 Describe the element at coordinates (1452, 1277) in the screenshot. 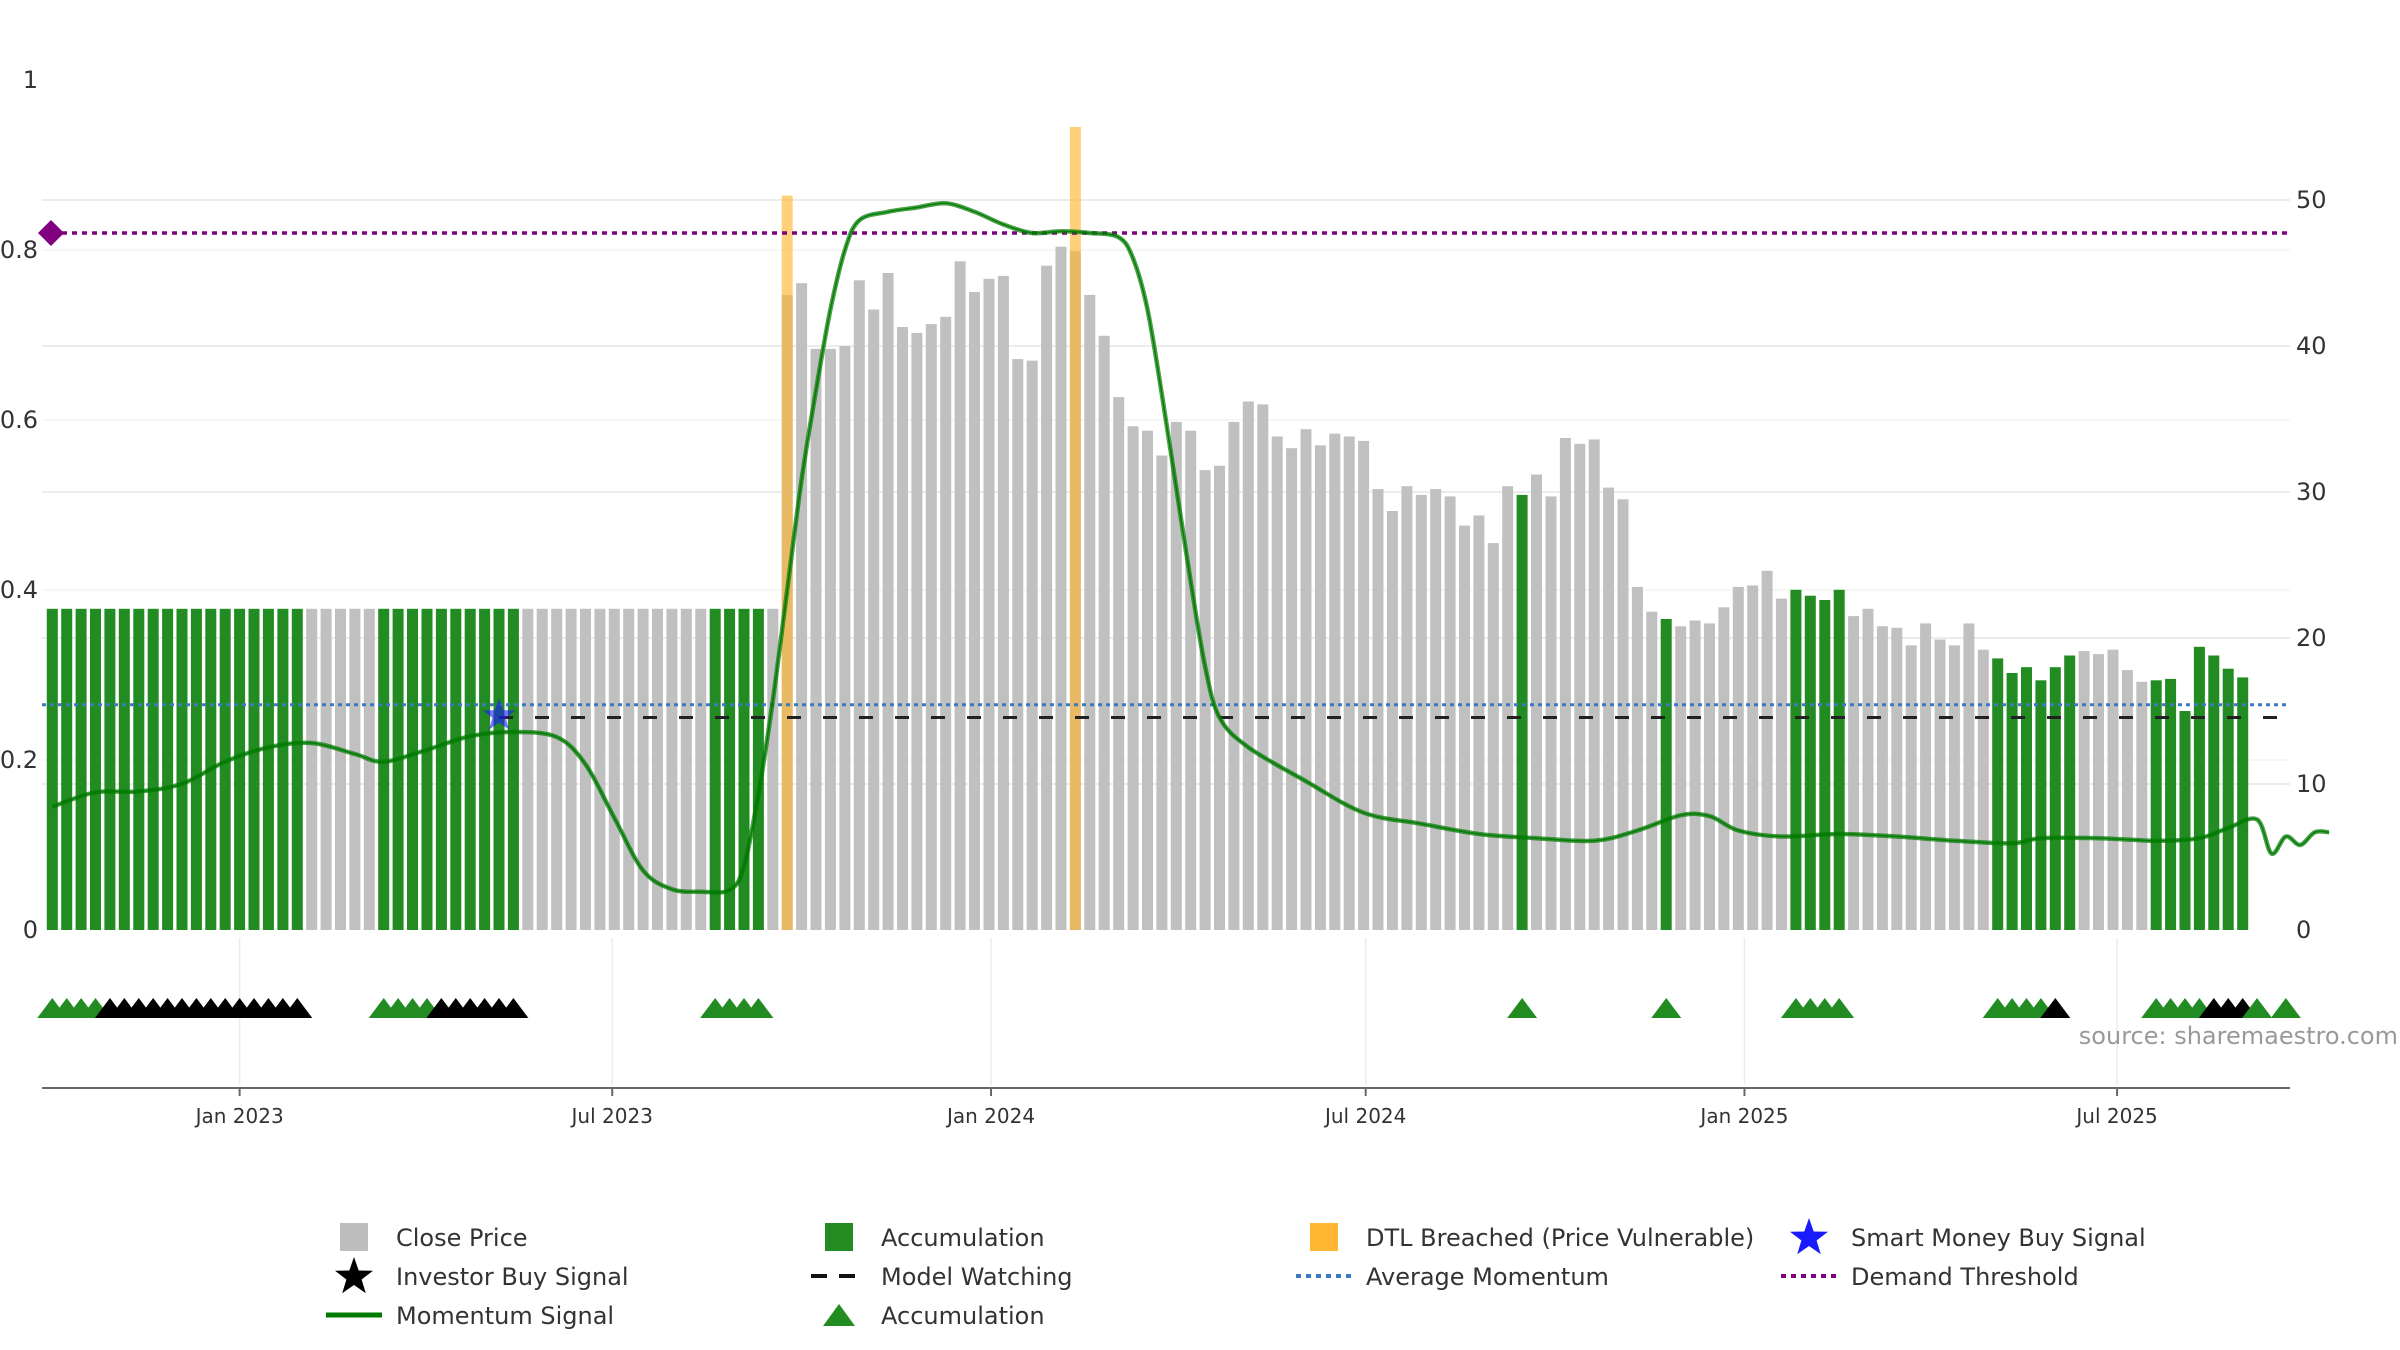

I see `legend-item-avg: Average Momentum` at that location.